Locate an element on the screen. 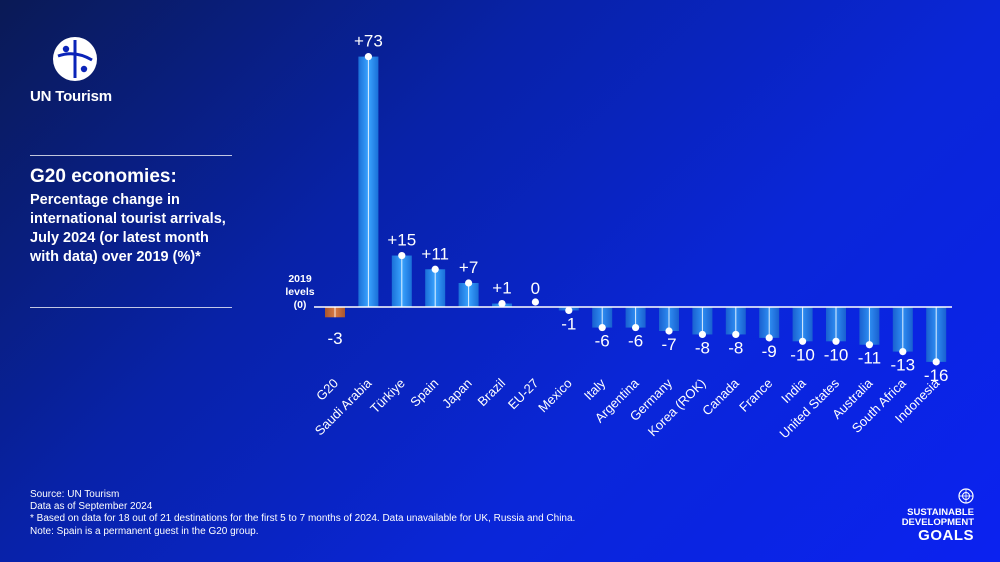 This screenshot has height=562, width=1000. category-label-g20: G20 is located at coordinates (327, 390).